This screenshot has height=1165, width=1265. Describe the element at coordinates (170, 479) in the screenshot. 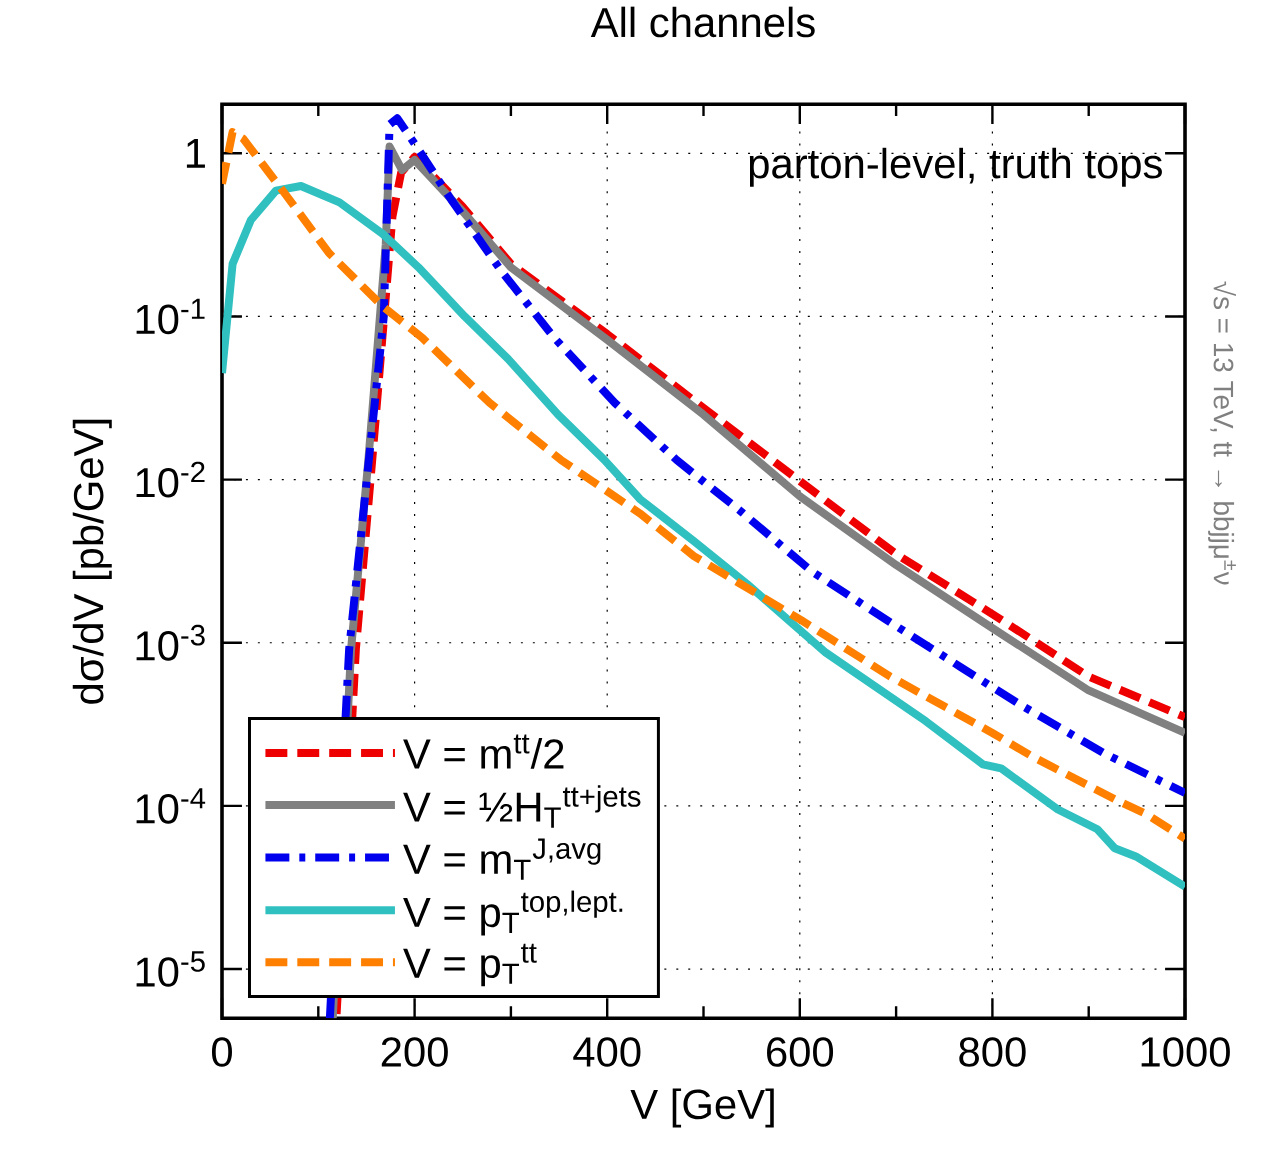

I see `y-tick-label: 10$^{-2}$` at that location.